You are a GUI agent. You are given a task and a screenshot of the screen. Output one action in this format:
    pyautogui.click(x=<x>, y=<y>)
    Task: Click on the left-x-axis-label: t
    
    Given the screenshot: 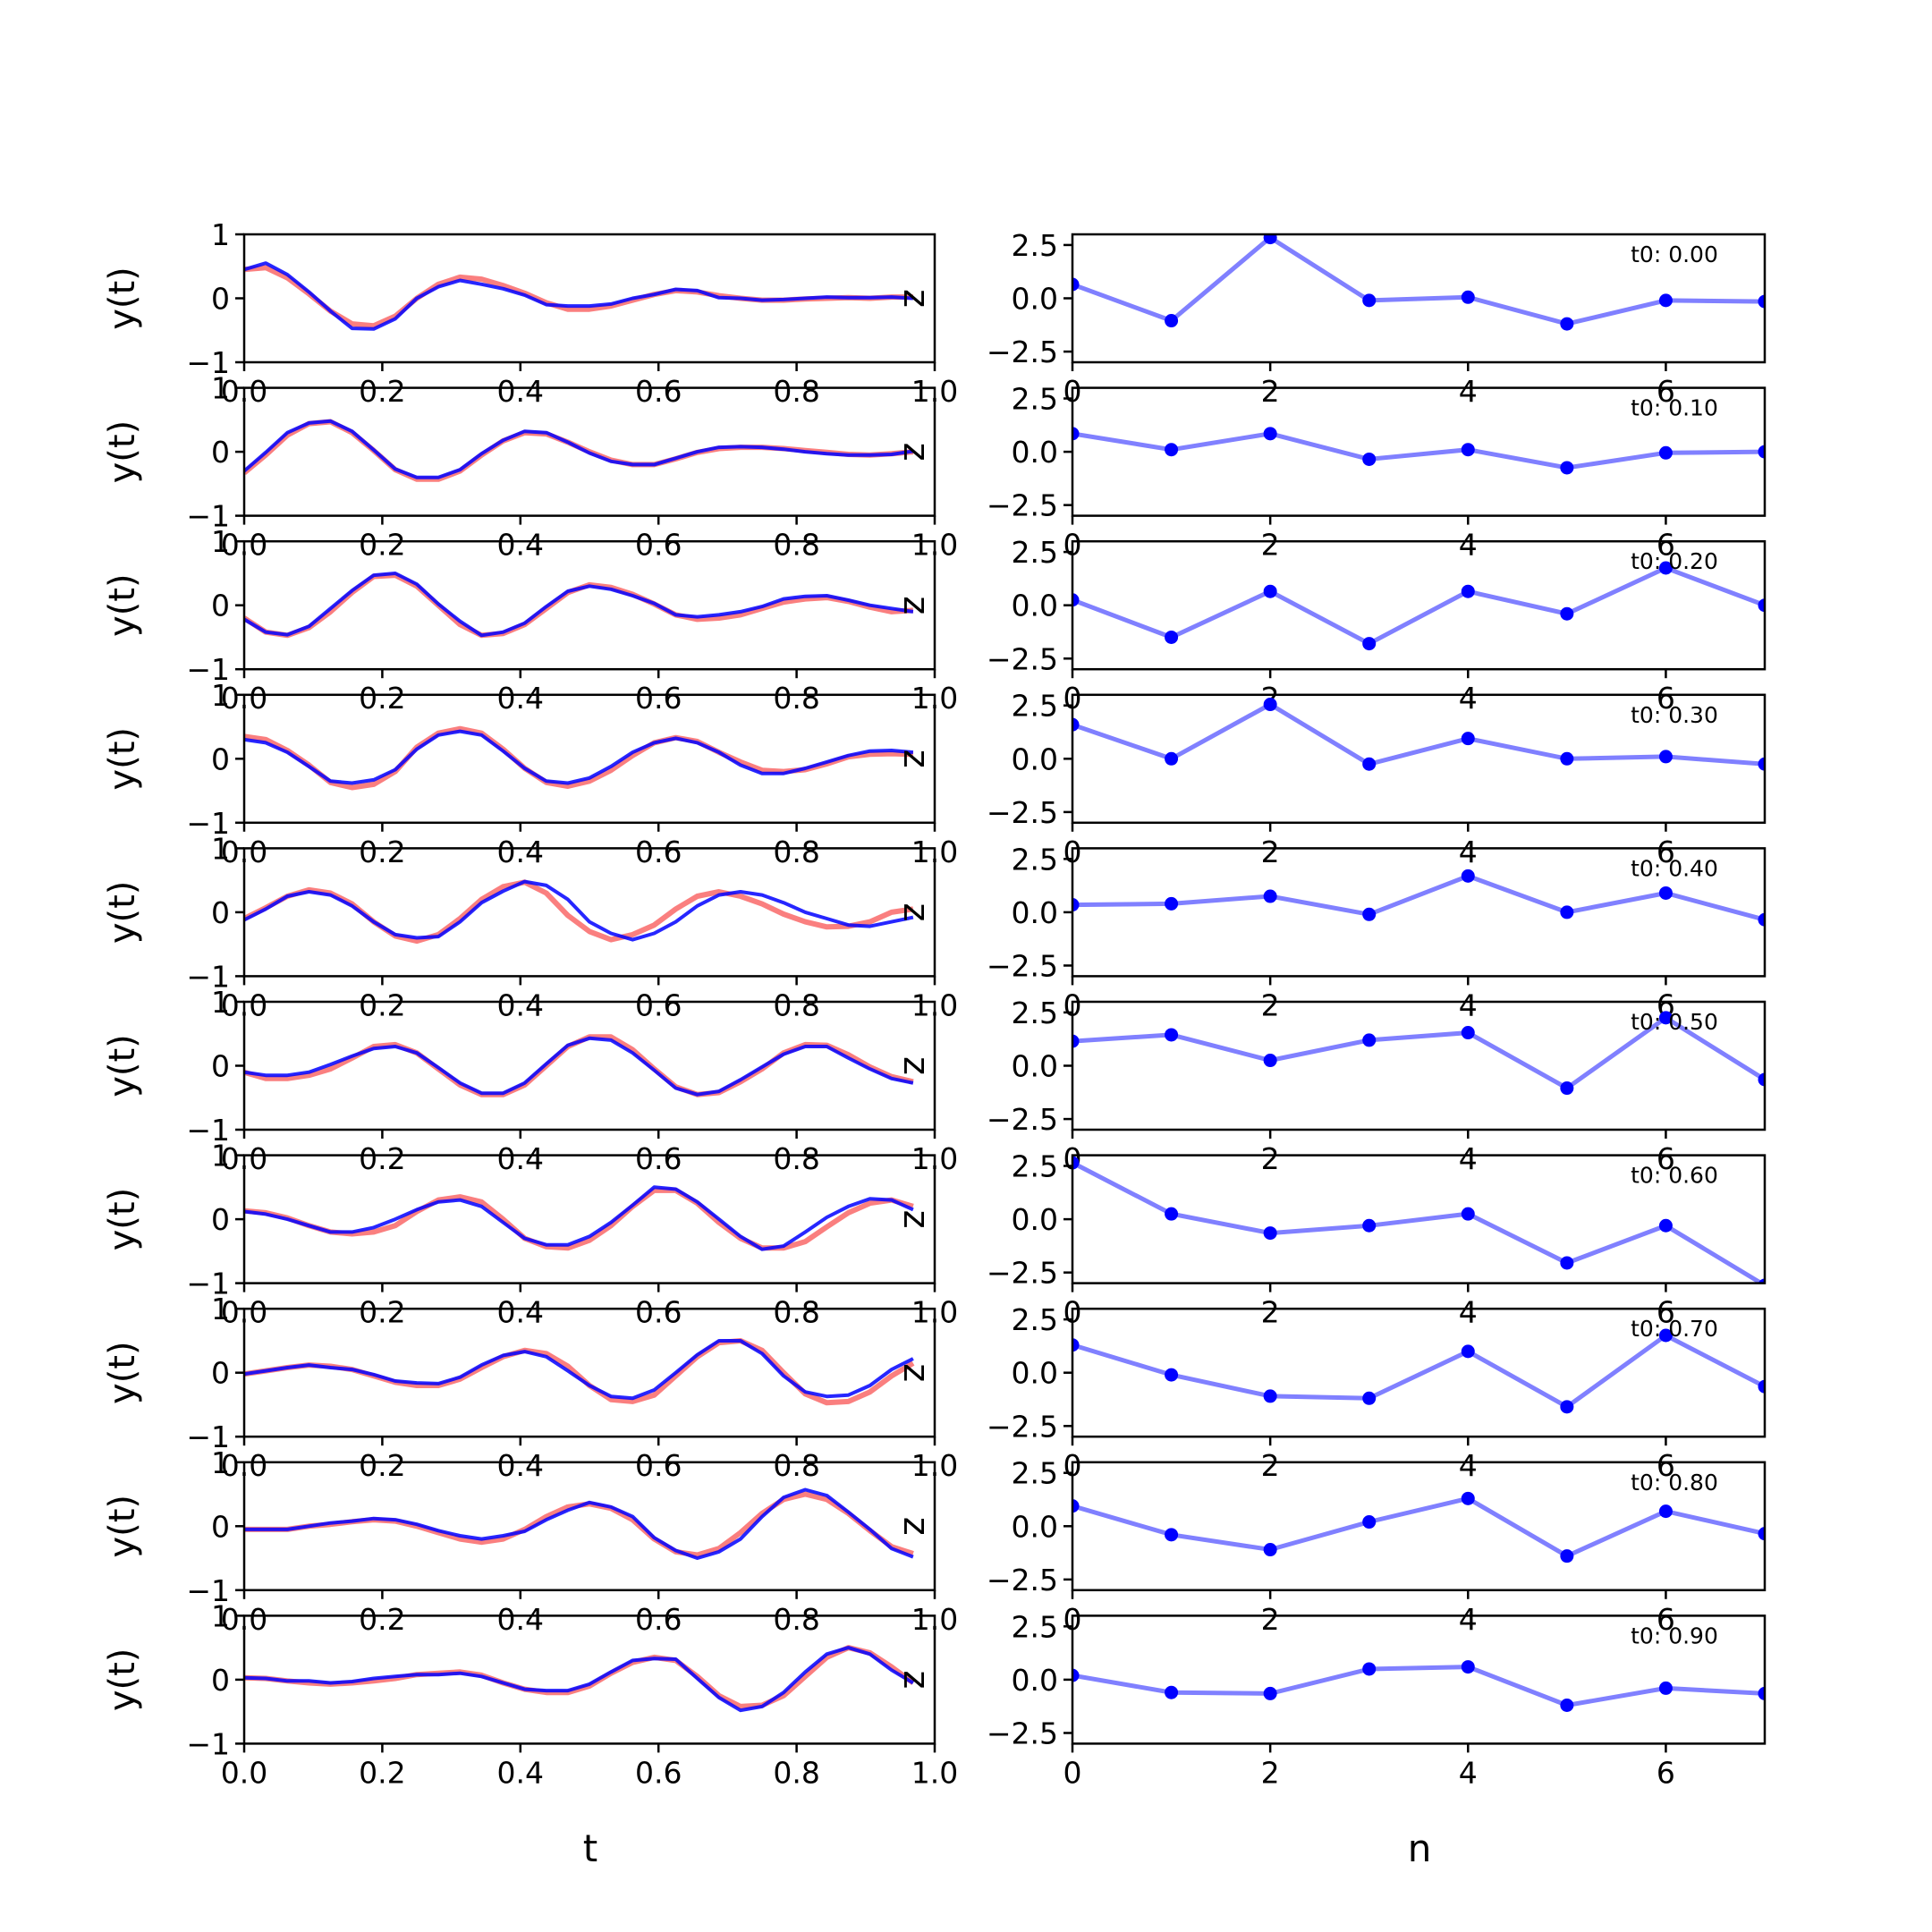 What is the action you would take?
    pyautogui.click(x=590, y=1848)
    